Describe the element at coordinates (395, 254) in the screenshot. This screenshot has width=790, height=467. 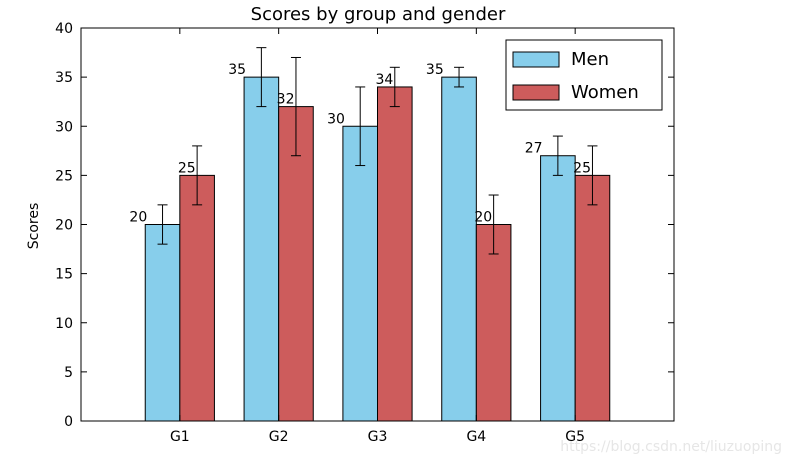
I see `bar-women-g3` at that location.